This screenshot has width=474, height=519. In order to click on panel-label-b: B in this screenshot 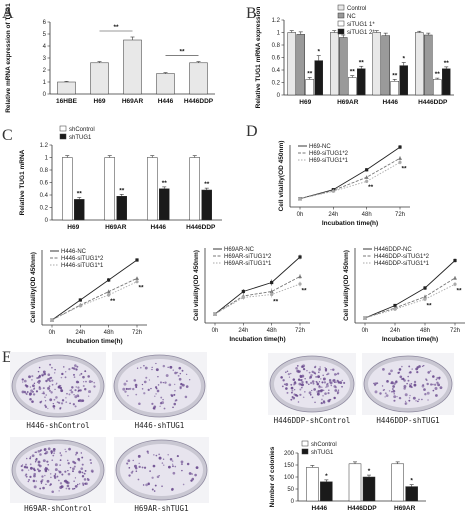, I will do `click(251, 13)`.